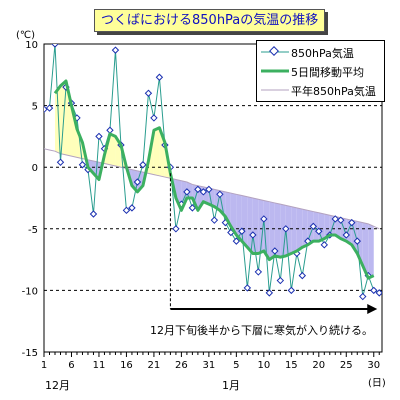  What do you see at coordinates (126, 365) in the screenshot?
I see `x-tick-label: 16` at bounding box center [126, 365].